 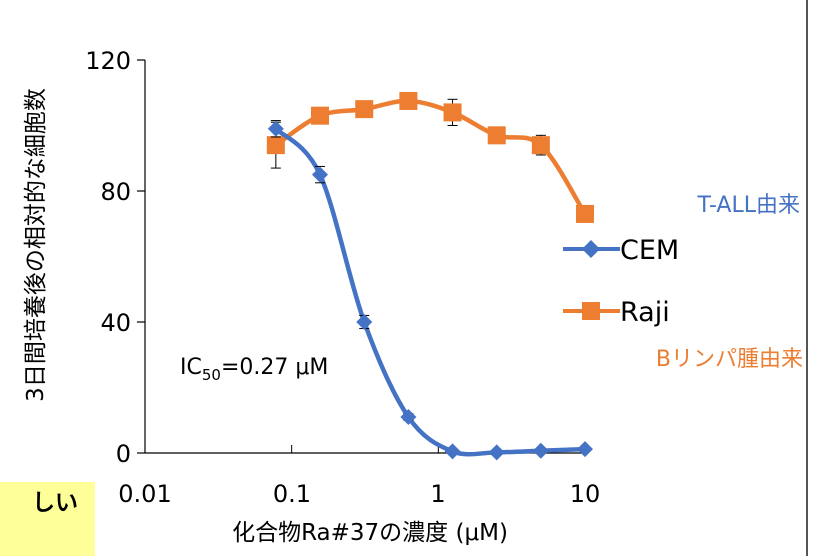 I want to click on legend-label-cem: CEM, so click(x=649, y=250).